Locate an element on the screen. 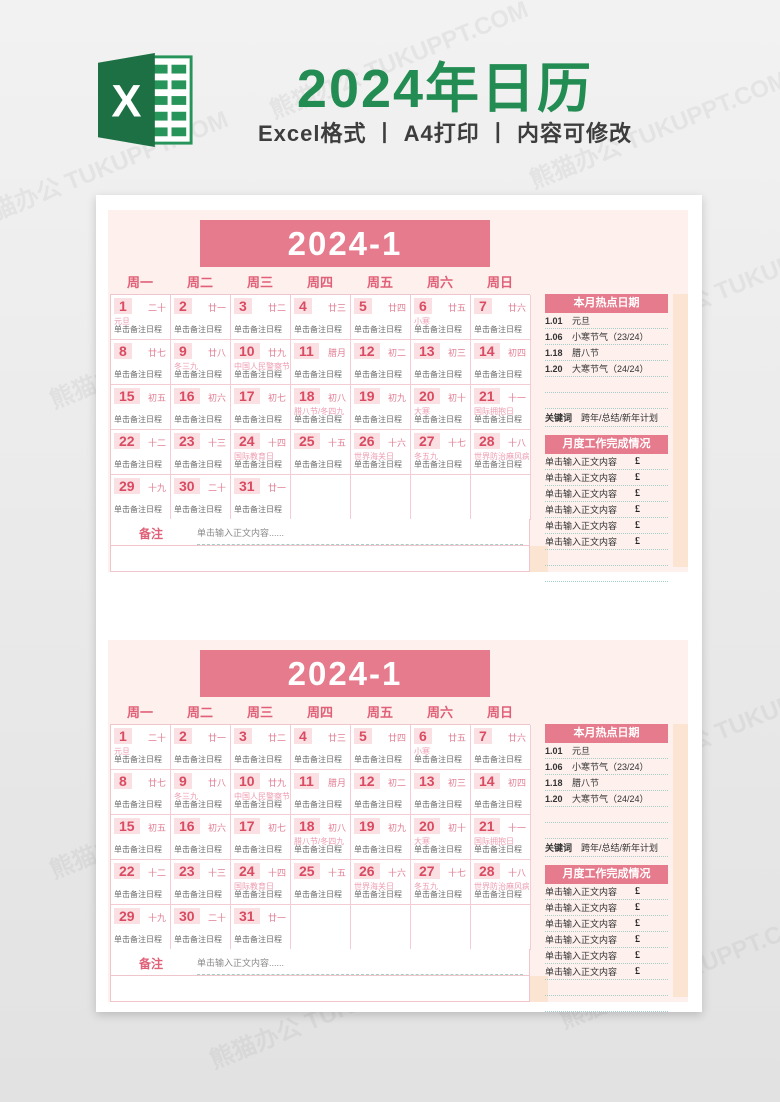 The image size is (780, 1102). day-cell: 6 廿五 小寒 单击备注日程 is located at coordinates (441, 317).